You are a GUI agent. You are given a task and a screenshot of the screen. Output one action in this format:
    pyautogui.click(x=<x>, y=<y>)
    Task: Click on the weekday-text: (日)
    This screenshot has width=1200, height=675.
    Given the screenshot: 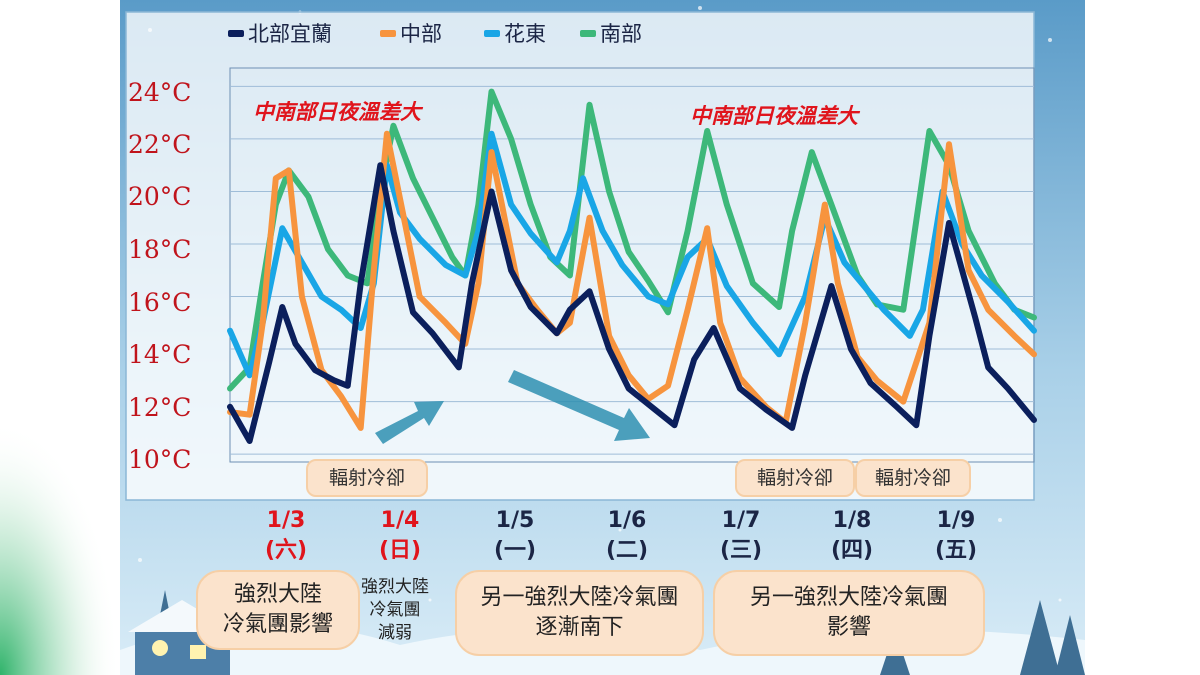 What is the action you would take?
    pyautogui.click(x=400, y=550)
    